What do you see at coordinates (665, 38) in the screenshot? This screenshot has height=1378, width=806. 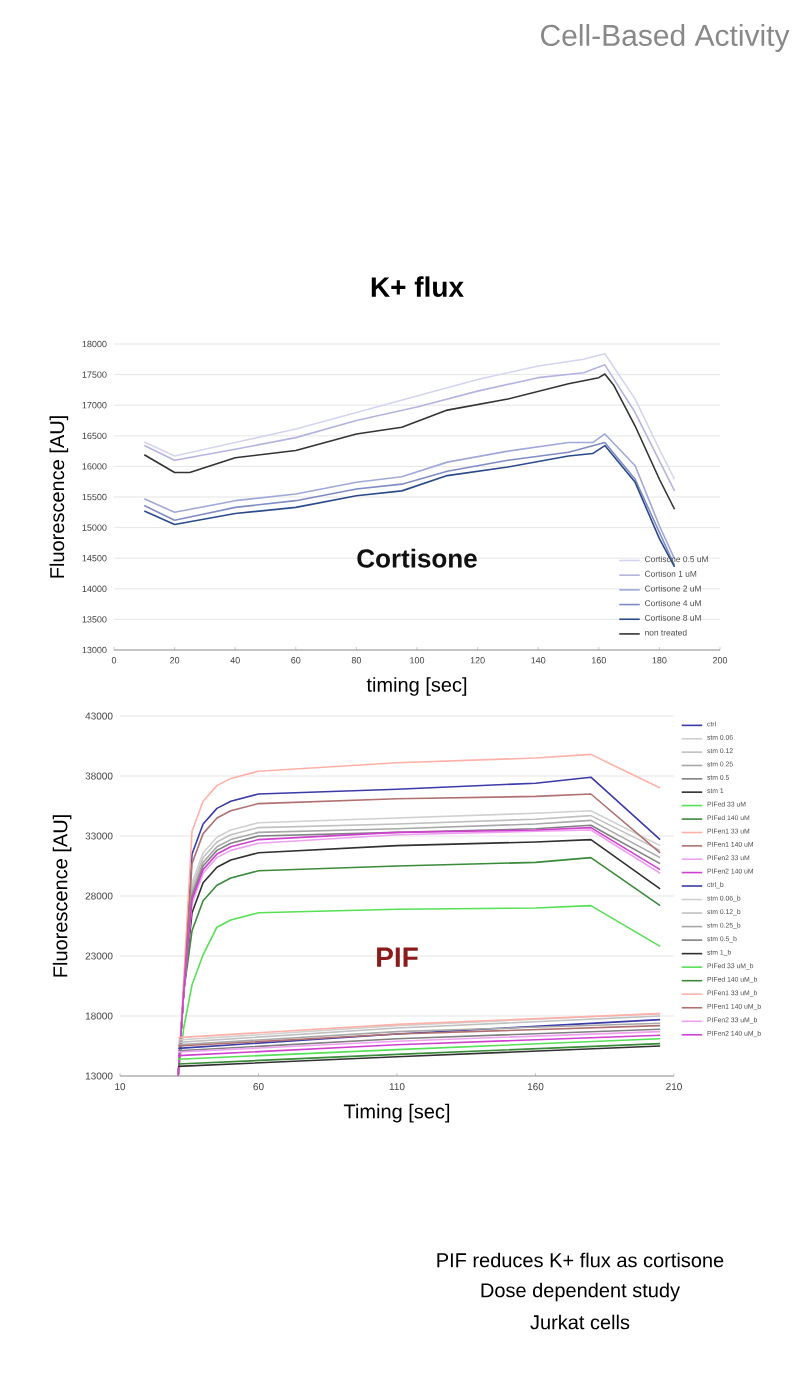 I see `text: Cell-Based Activity` at bounding box center [665, 38].